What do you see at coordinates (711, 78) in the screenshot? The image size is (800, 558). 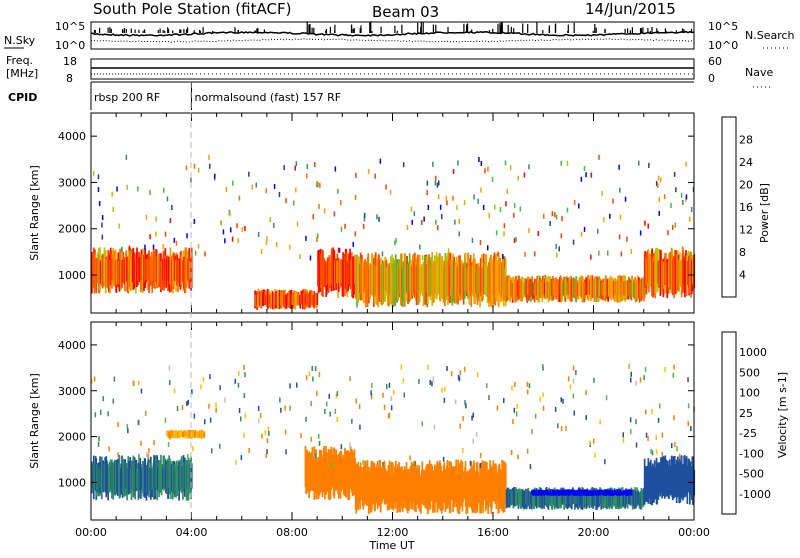 I see `nave-tick-bottom: 0` at bounding box center [711, 78].